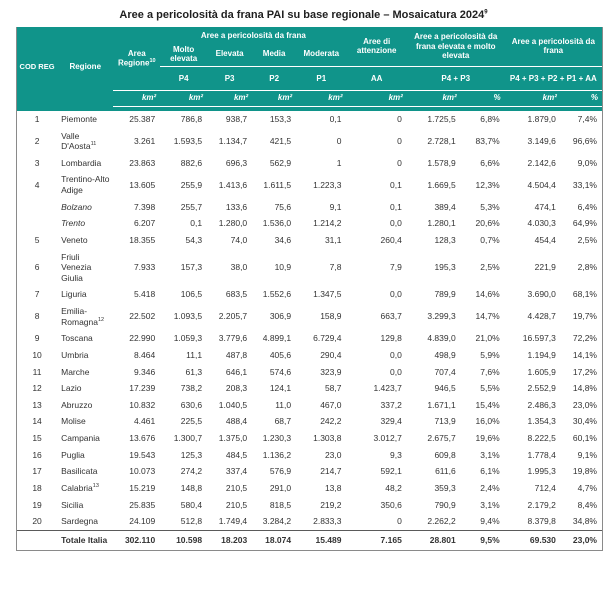  Describe the element at coordinates (321, 317) in the screenshot. I see `value-cell: 158,9` at that location.